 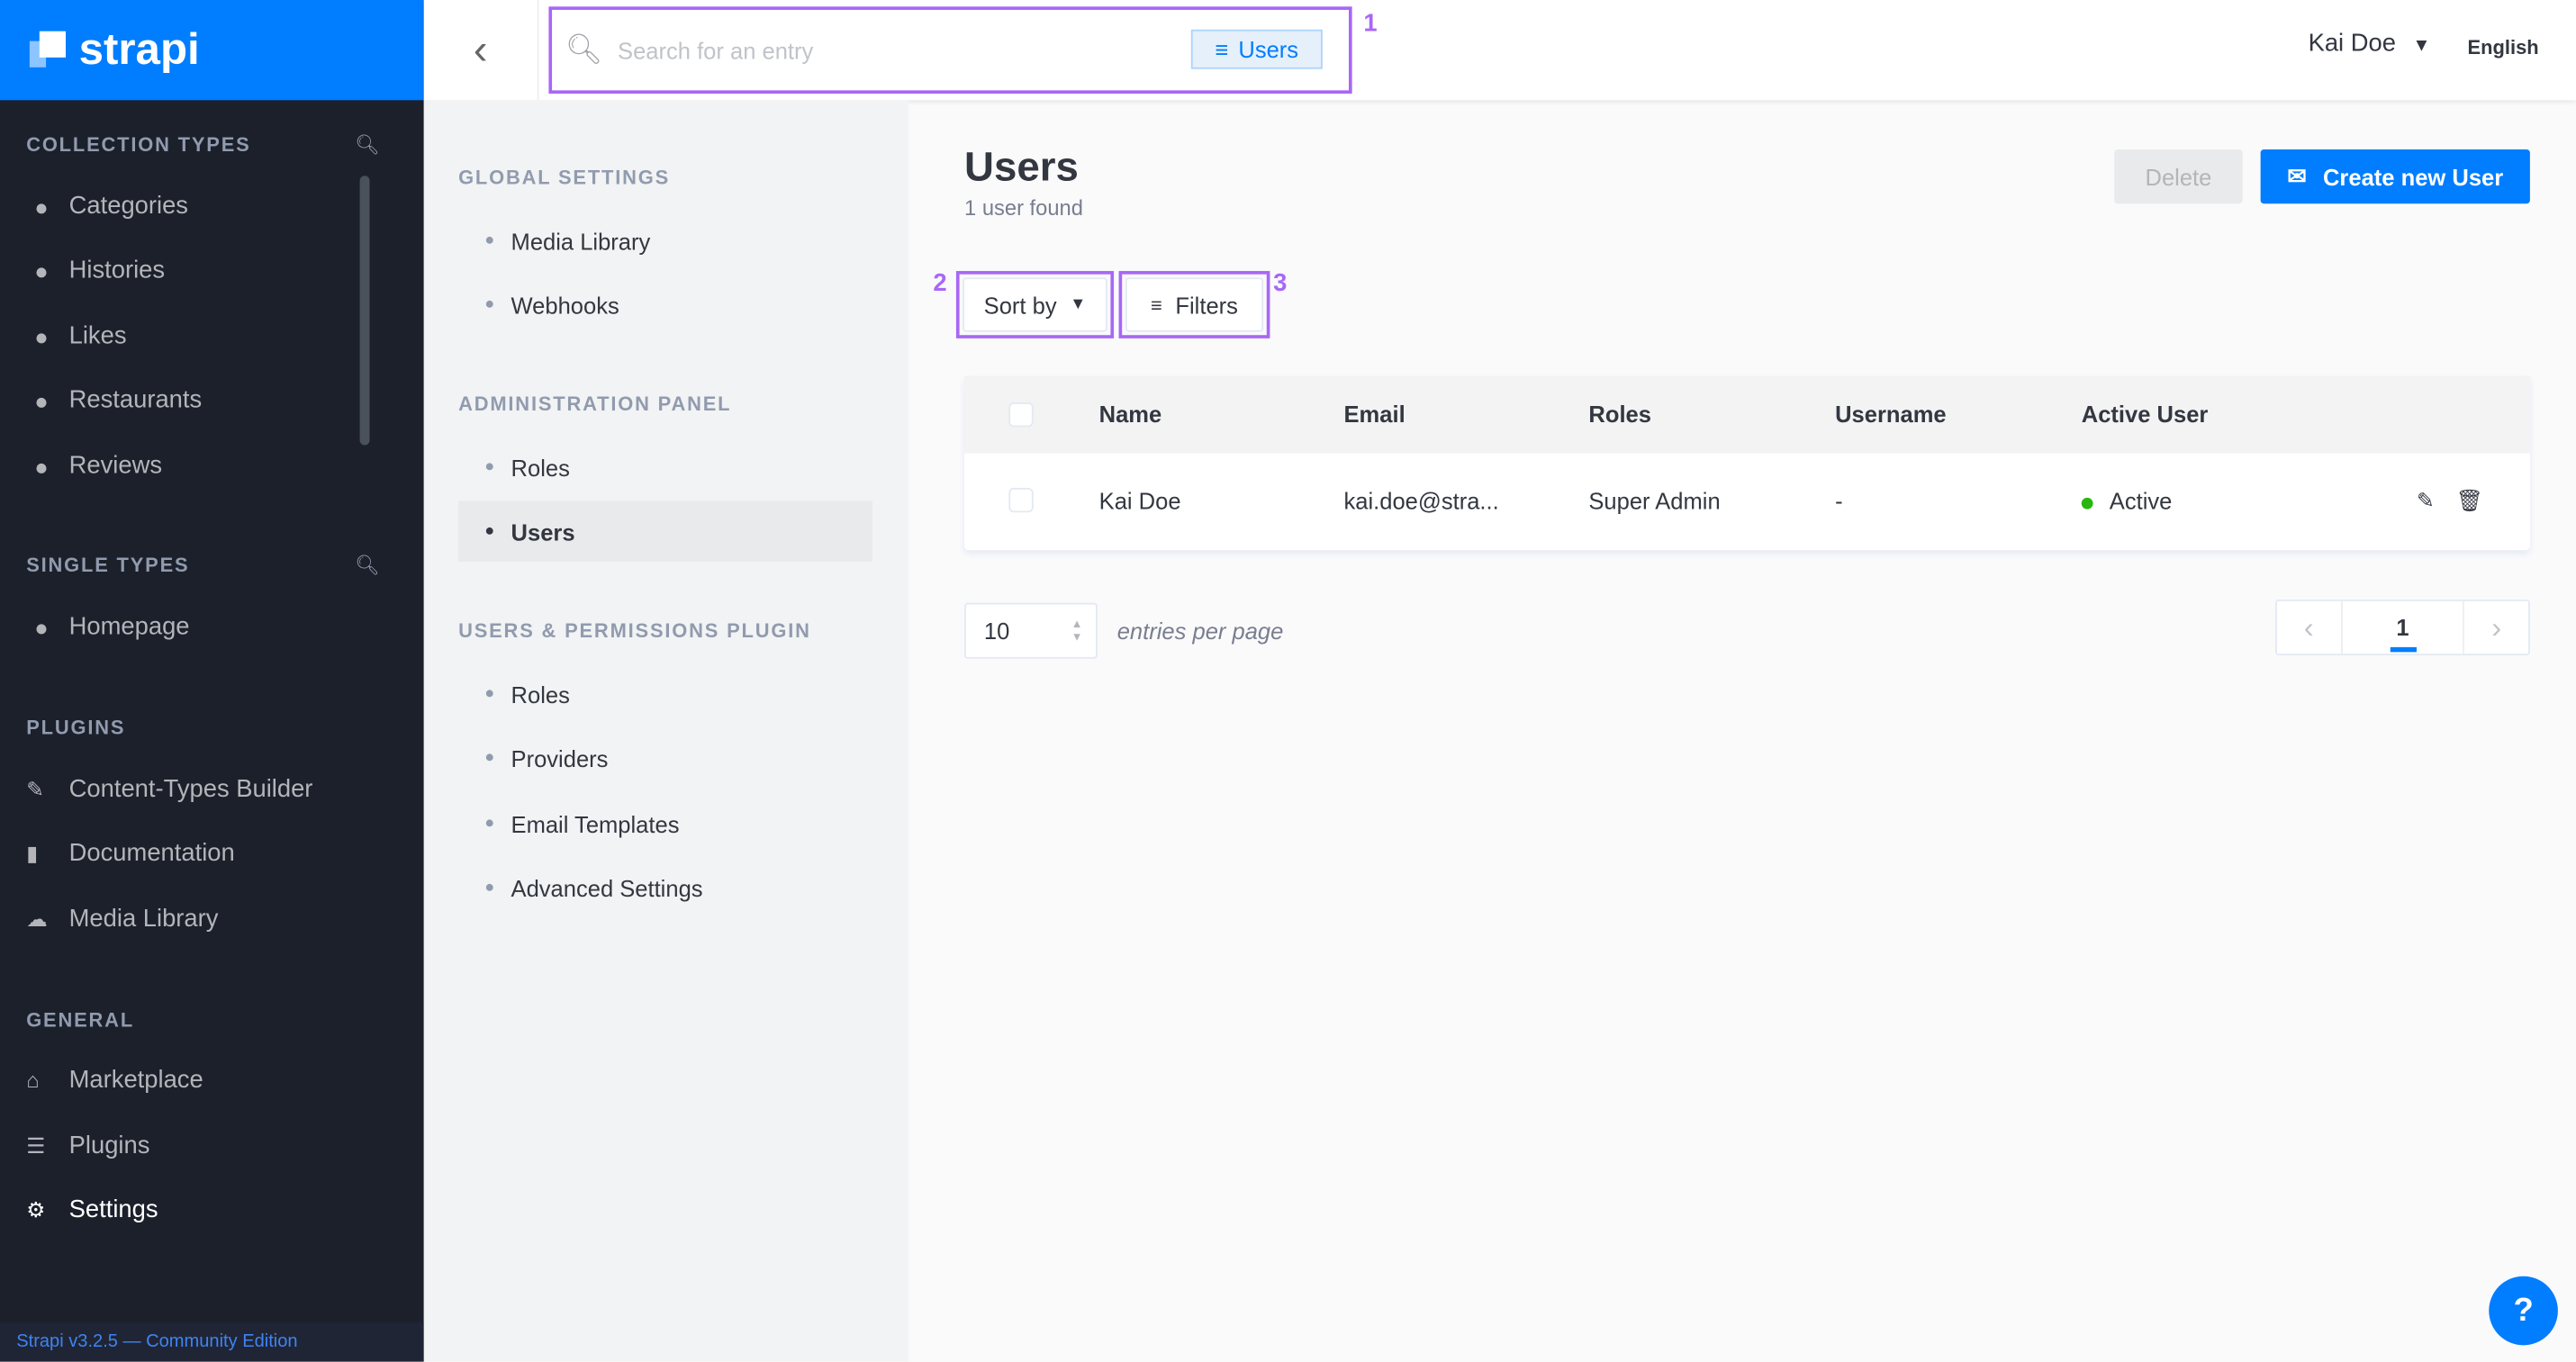 What do you see at coordinates (665, 306) in the screenshot?
I see `settings-item-webhooks: ● Webhooks` at bounding box center [665, 306].